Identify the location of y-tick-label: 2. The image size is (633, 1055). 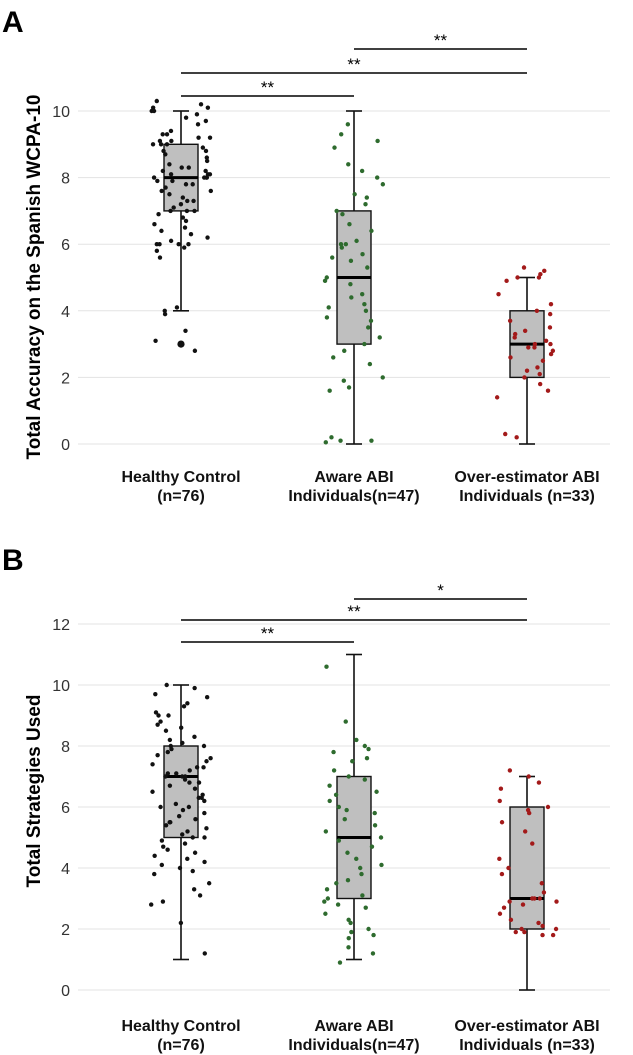
(65, 930).